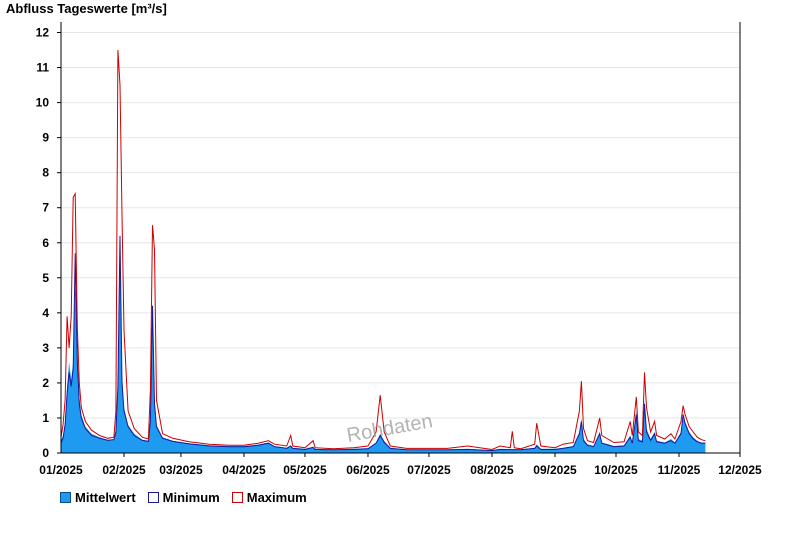  What do you see at coordinates (61, 470) in the screenshot?
I see `x-tick-label: 01/2025` at bounding box center [61, 470].